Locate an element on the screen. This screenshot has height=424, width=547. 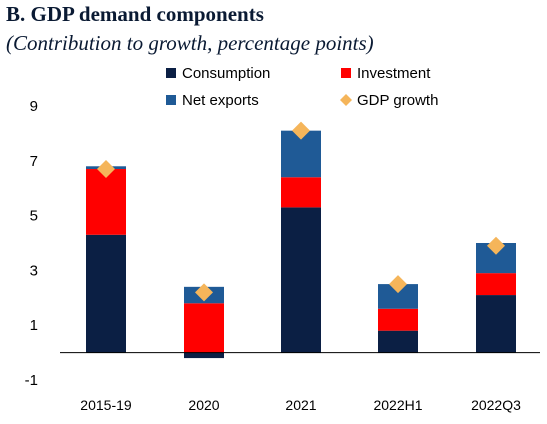
legend-label-net-exports: Net exports is located at coordinates (220, 100).